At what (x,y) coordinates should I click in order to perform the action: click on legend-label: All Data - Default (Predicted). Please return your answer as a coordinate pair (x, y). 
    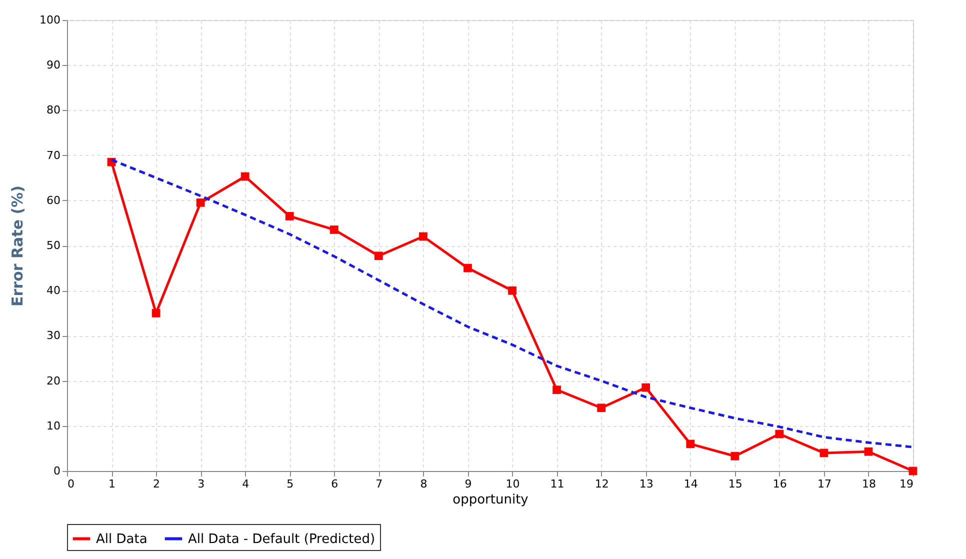
    Looking at the image, I should click on (282, 539).